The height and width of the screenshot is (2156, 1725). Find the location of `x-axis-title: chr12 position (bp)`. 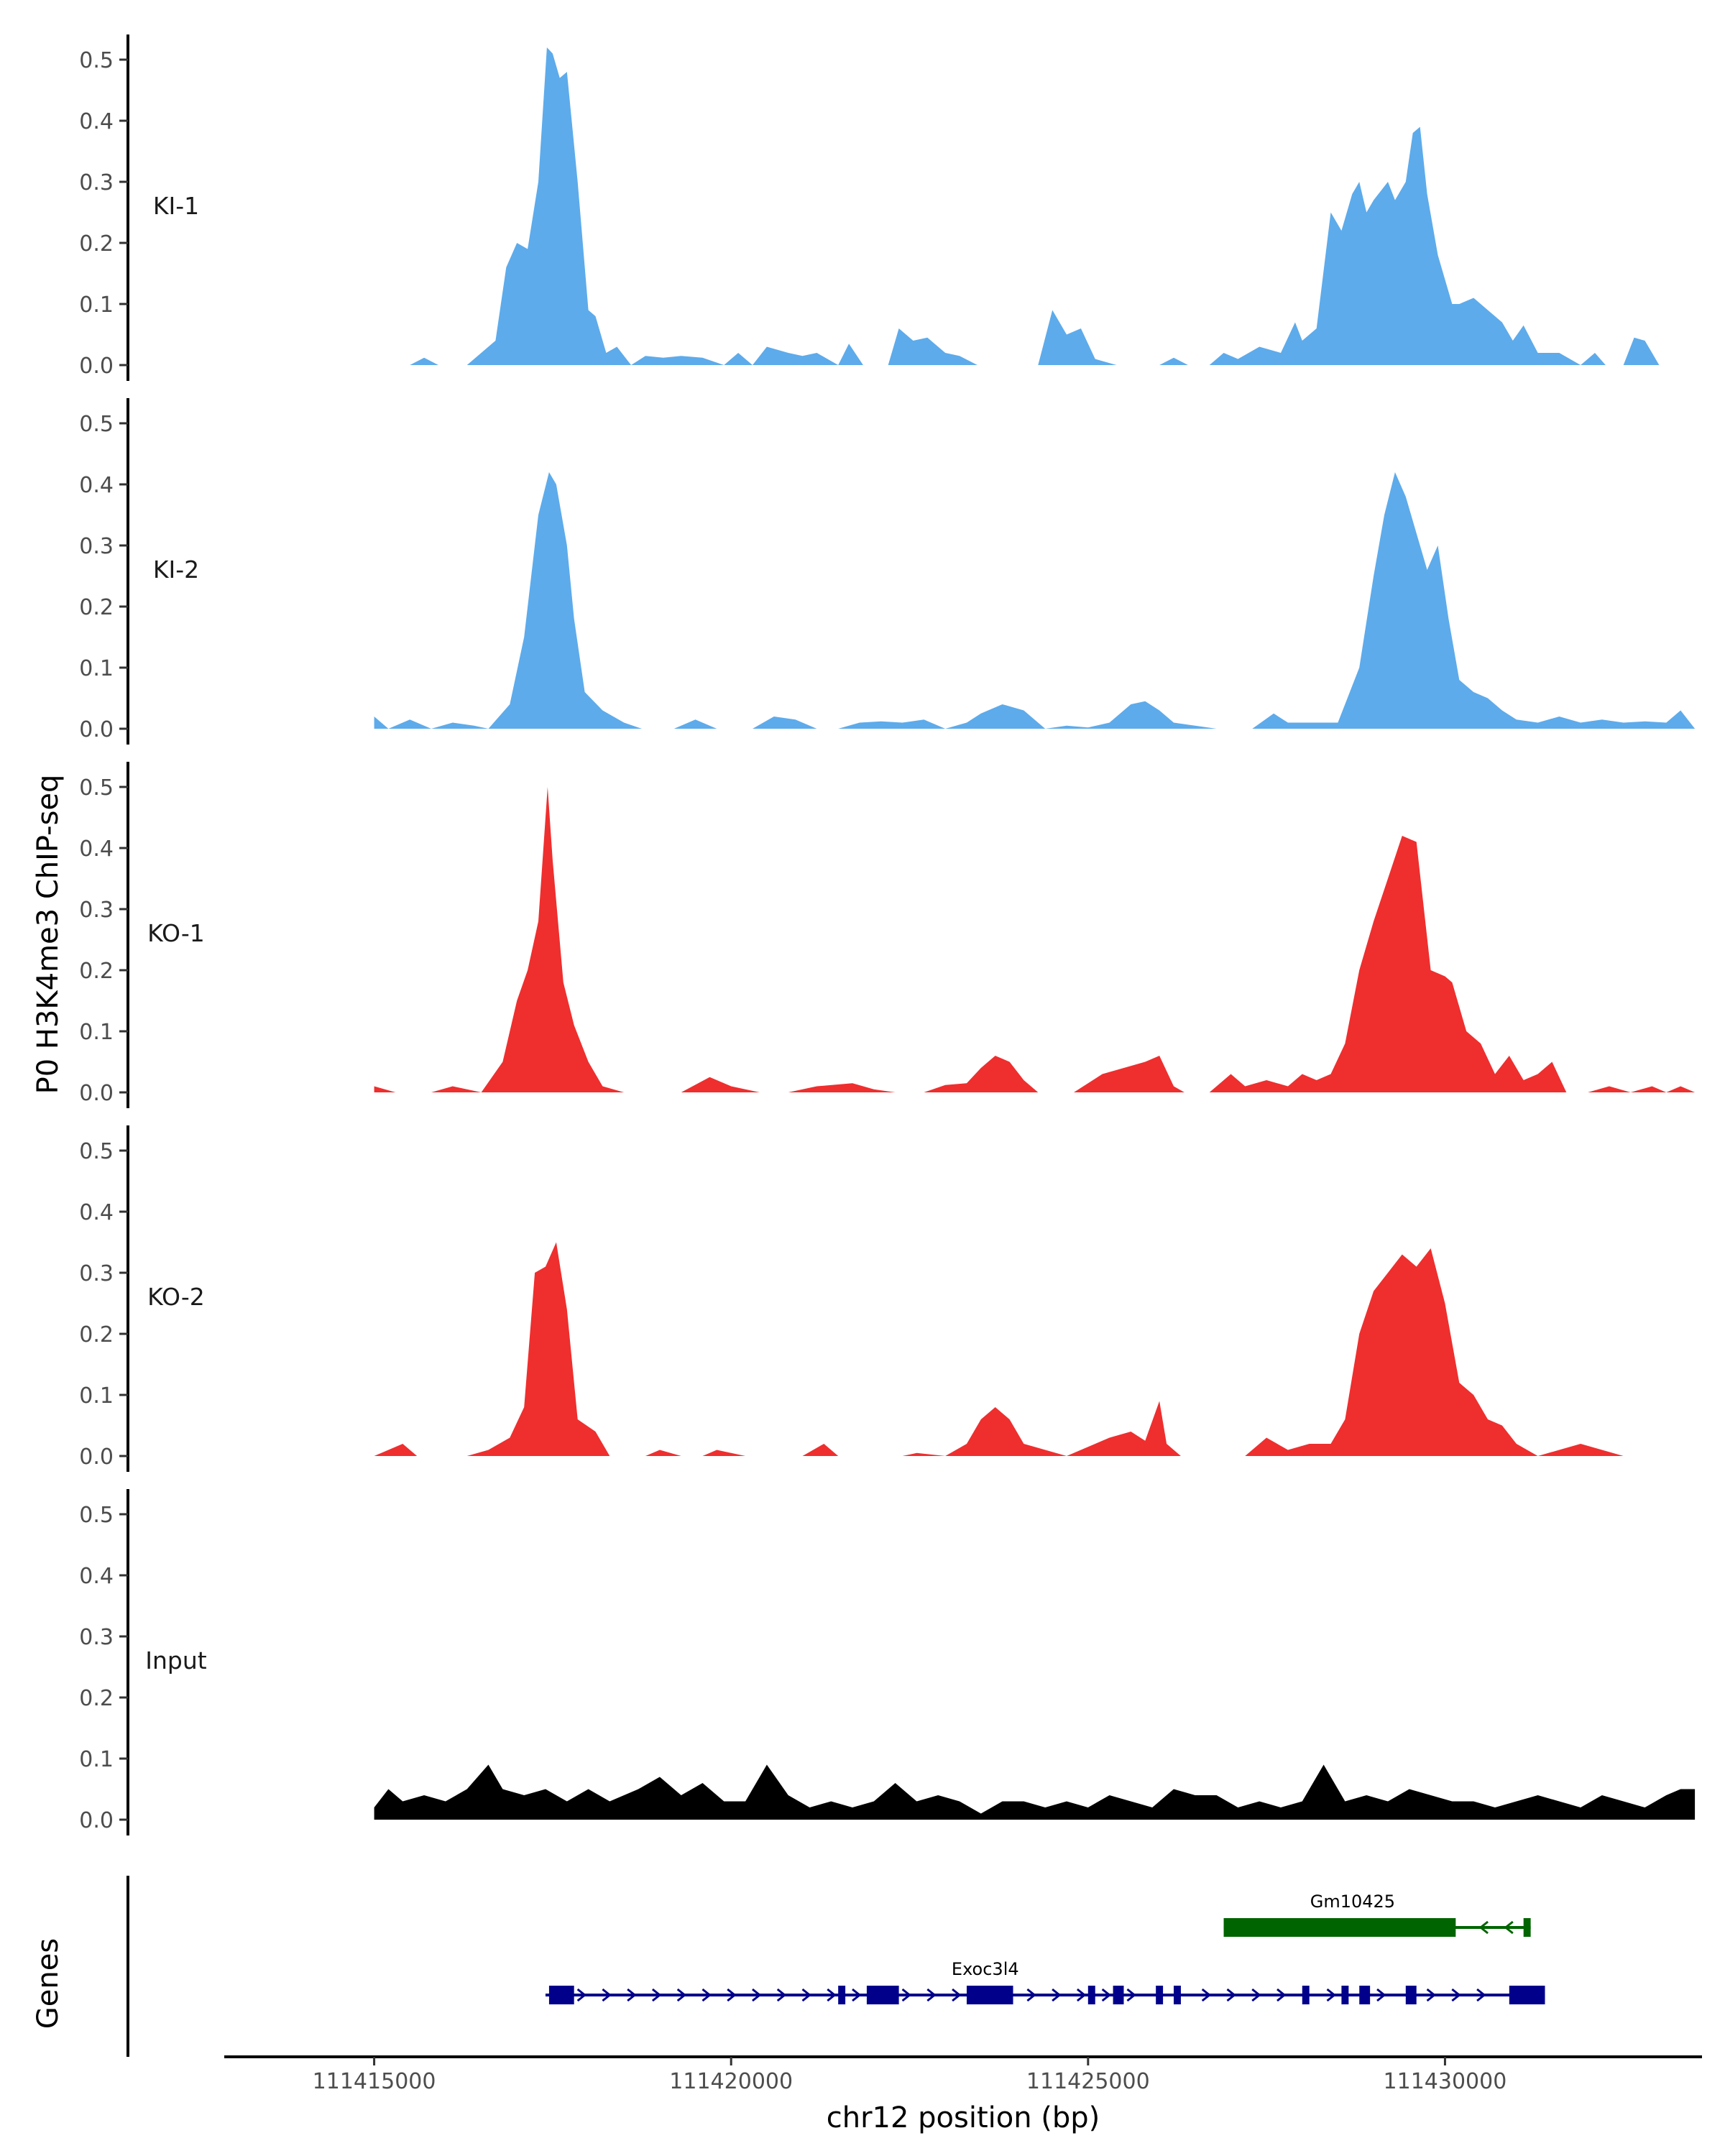

x-axis-title: chr12 position (bp) is located at coordinates (963, 2117).